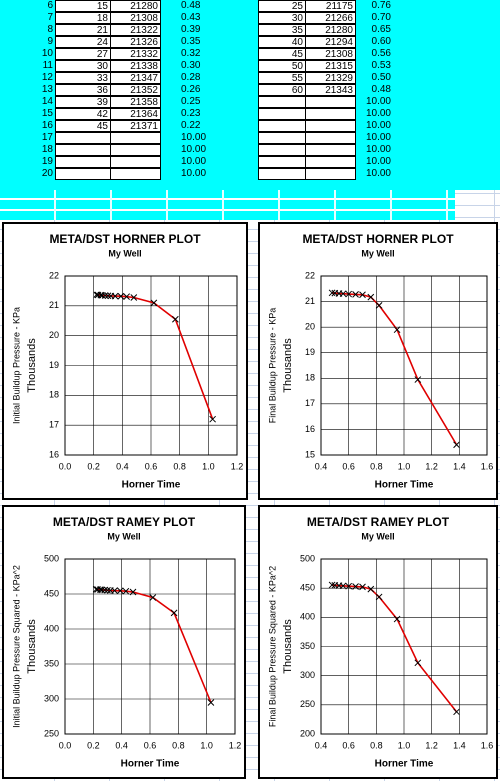 The height and width of the screenshot is (781, 500). Describe the element at coordinates (282, 54) in the screenshot. I see `table-cell: 45` at that location.